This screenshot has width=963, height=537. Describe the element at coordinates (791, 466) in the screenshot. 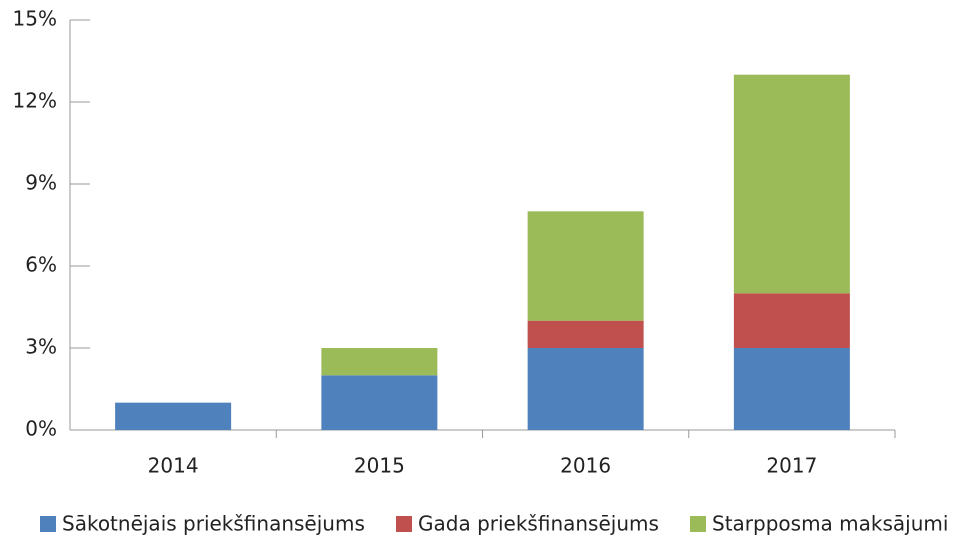

I see `x-tick-label: 2017` at that location.